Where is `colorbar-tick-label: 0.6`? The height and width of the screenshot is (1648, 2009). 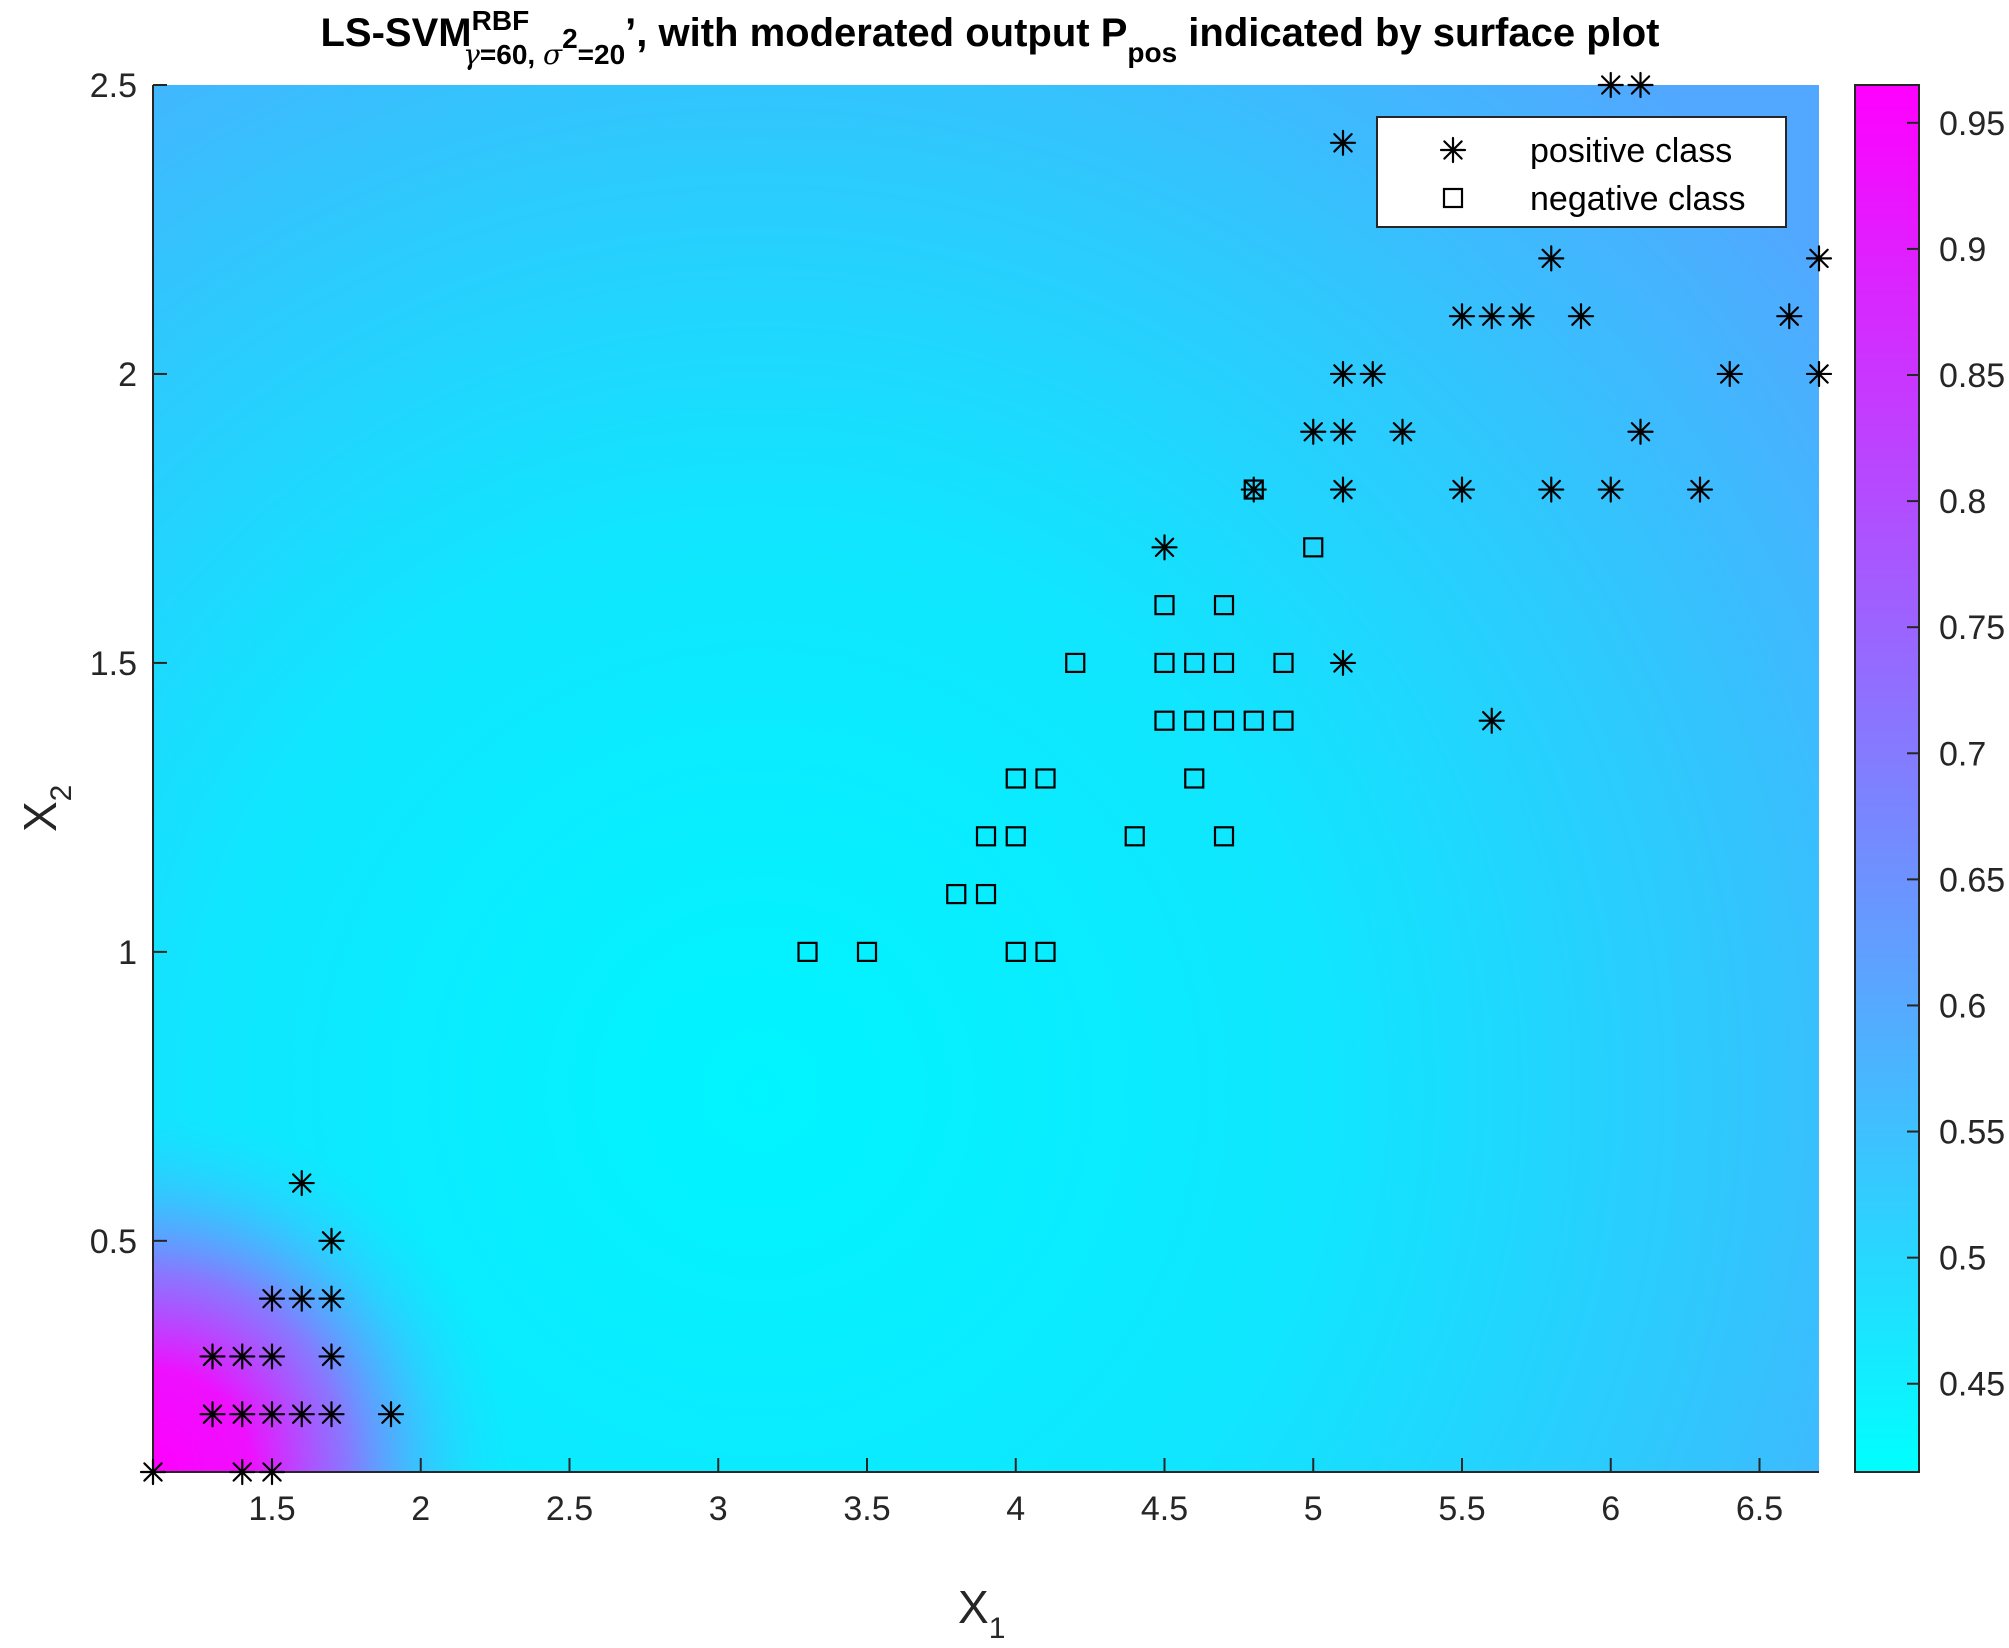
colorbar-tick-label: 0.6 is located at coordinates (1962, 1006).